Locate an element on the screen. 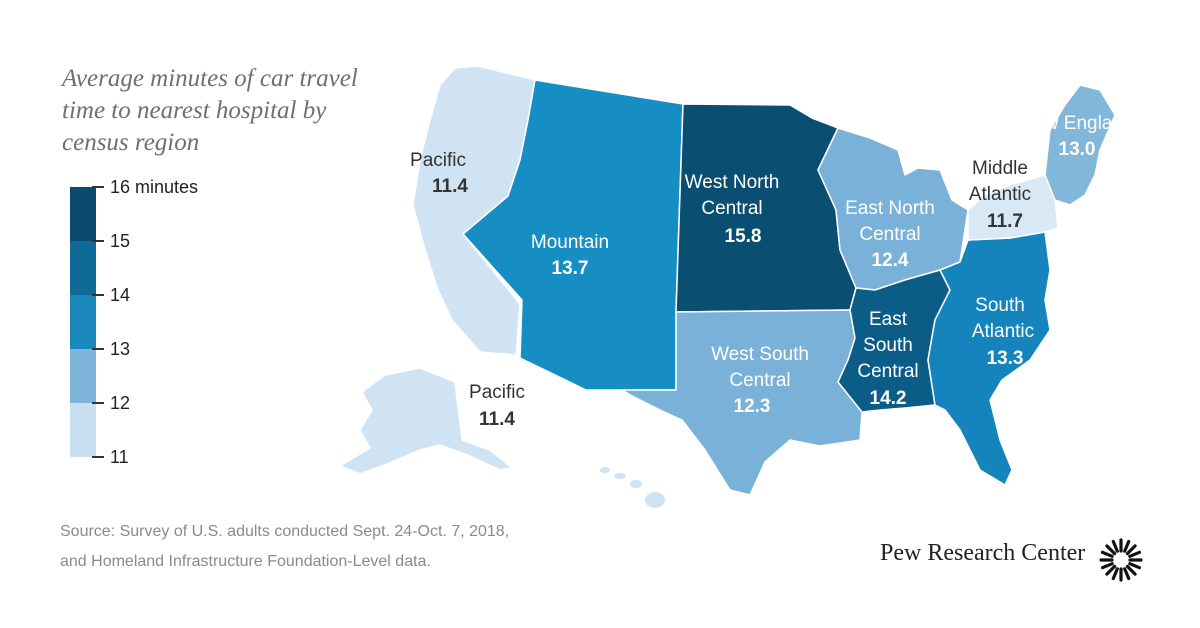  legend-label-15: 15 is located at coordinates (120, 241).